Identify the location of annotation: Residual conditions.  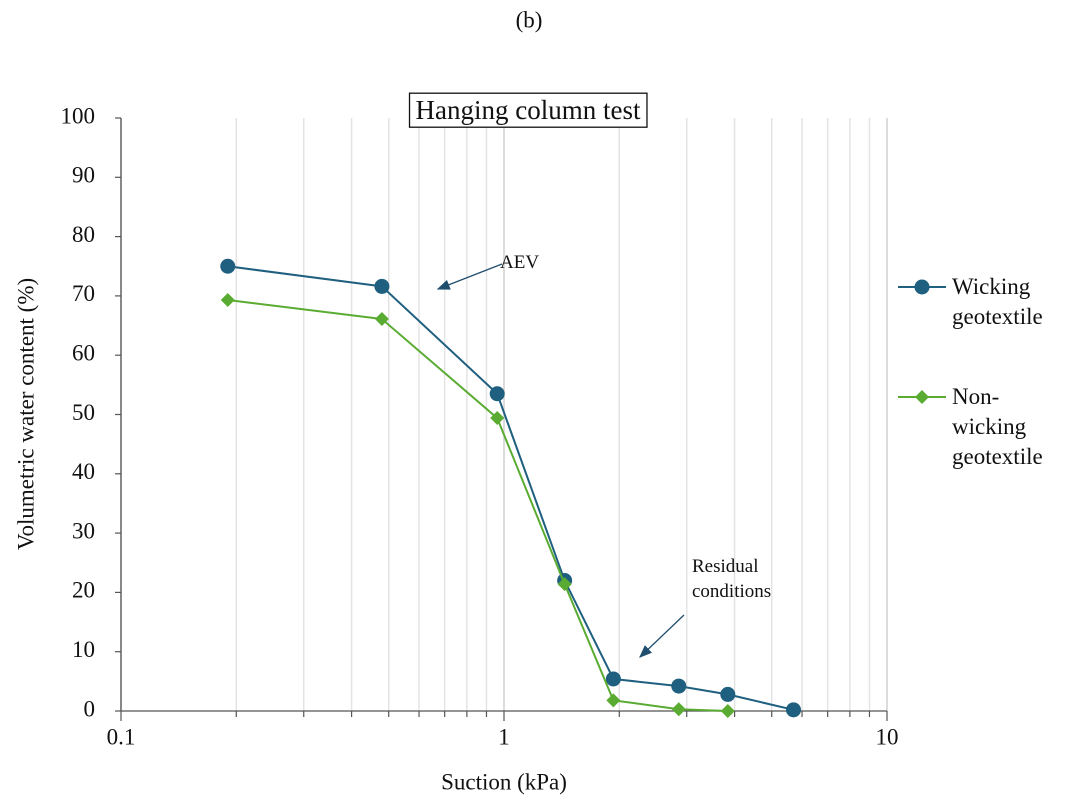
(732, 579).